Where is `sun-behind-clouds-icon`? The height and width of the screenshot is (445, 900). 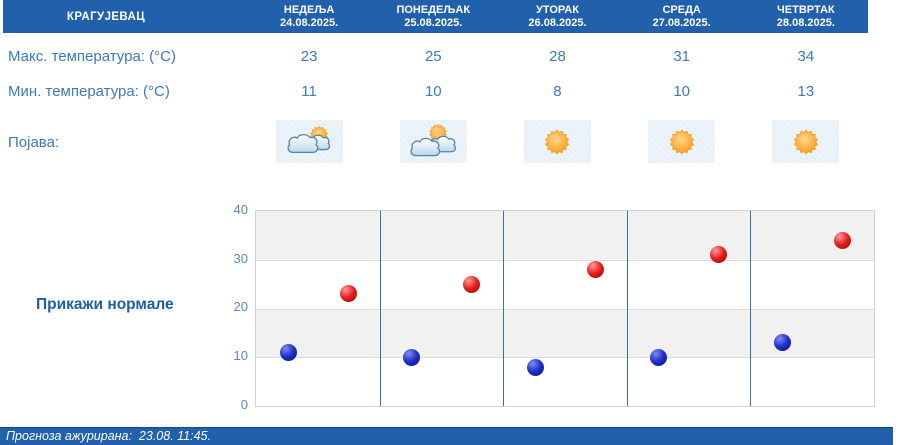
sun-behind-clouds-icon is located at coordinates (309, 141).